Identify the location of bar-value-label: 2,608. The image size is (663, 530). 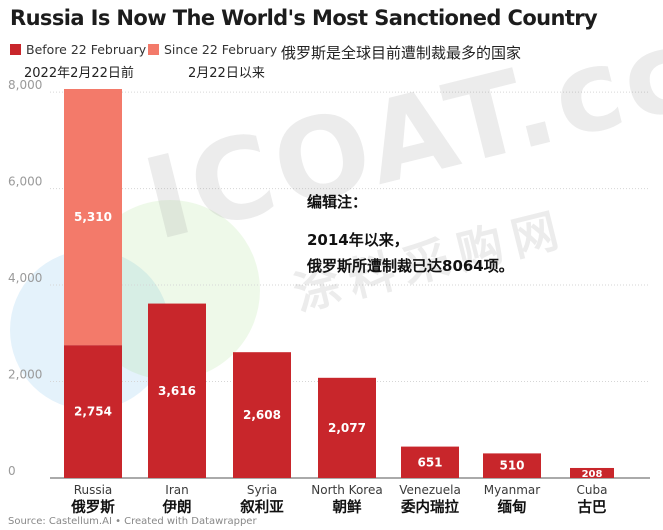
(262, 415).